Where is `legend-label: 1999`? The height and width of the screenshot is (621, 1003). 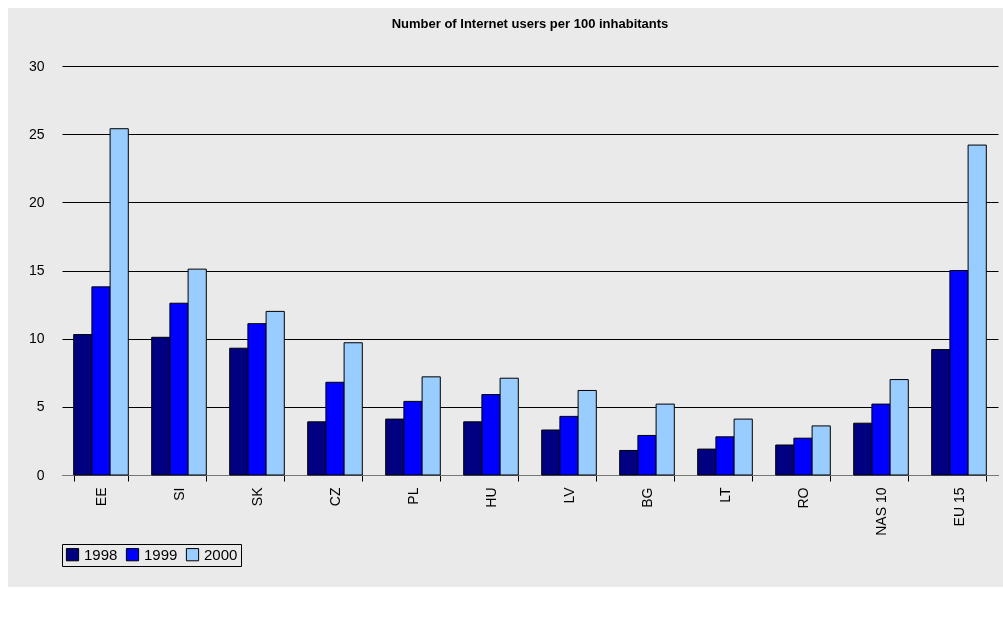 legend-label: 1999 is located at coordinates (161, 554).